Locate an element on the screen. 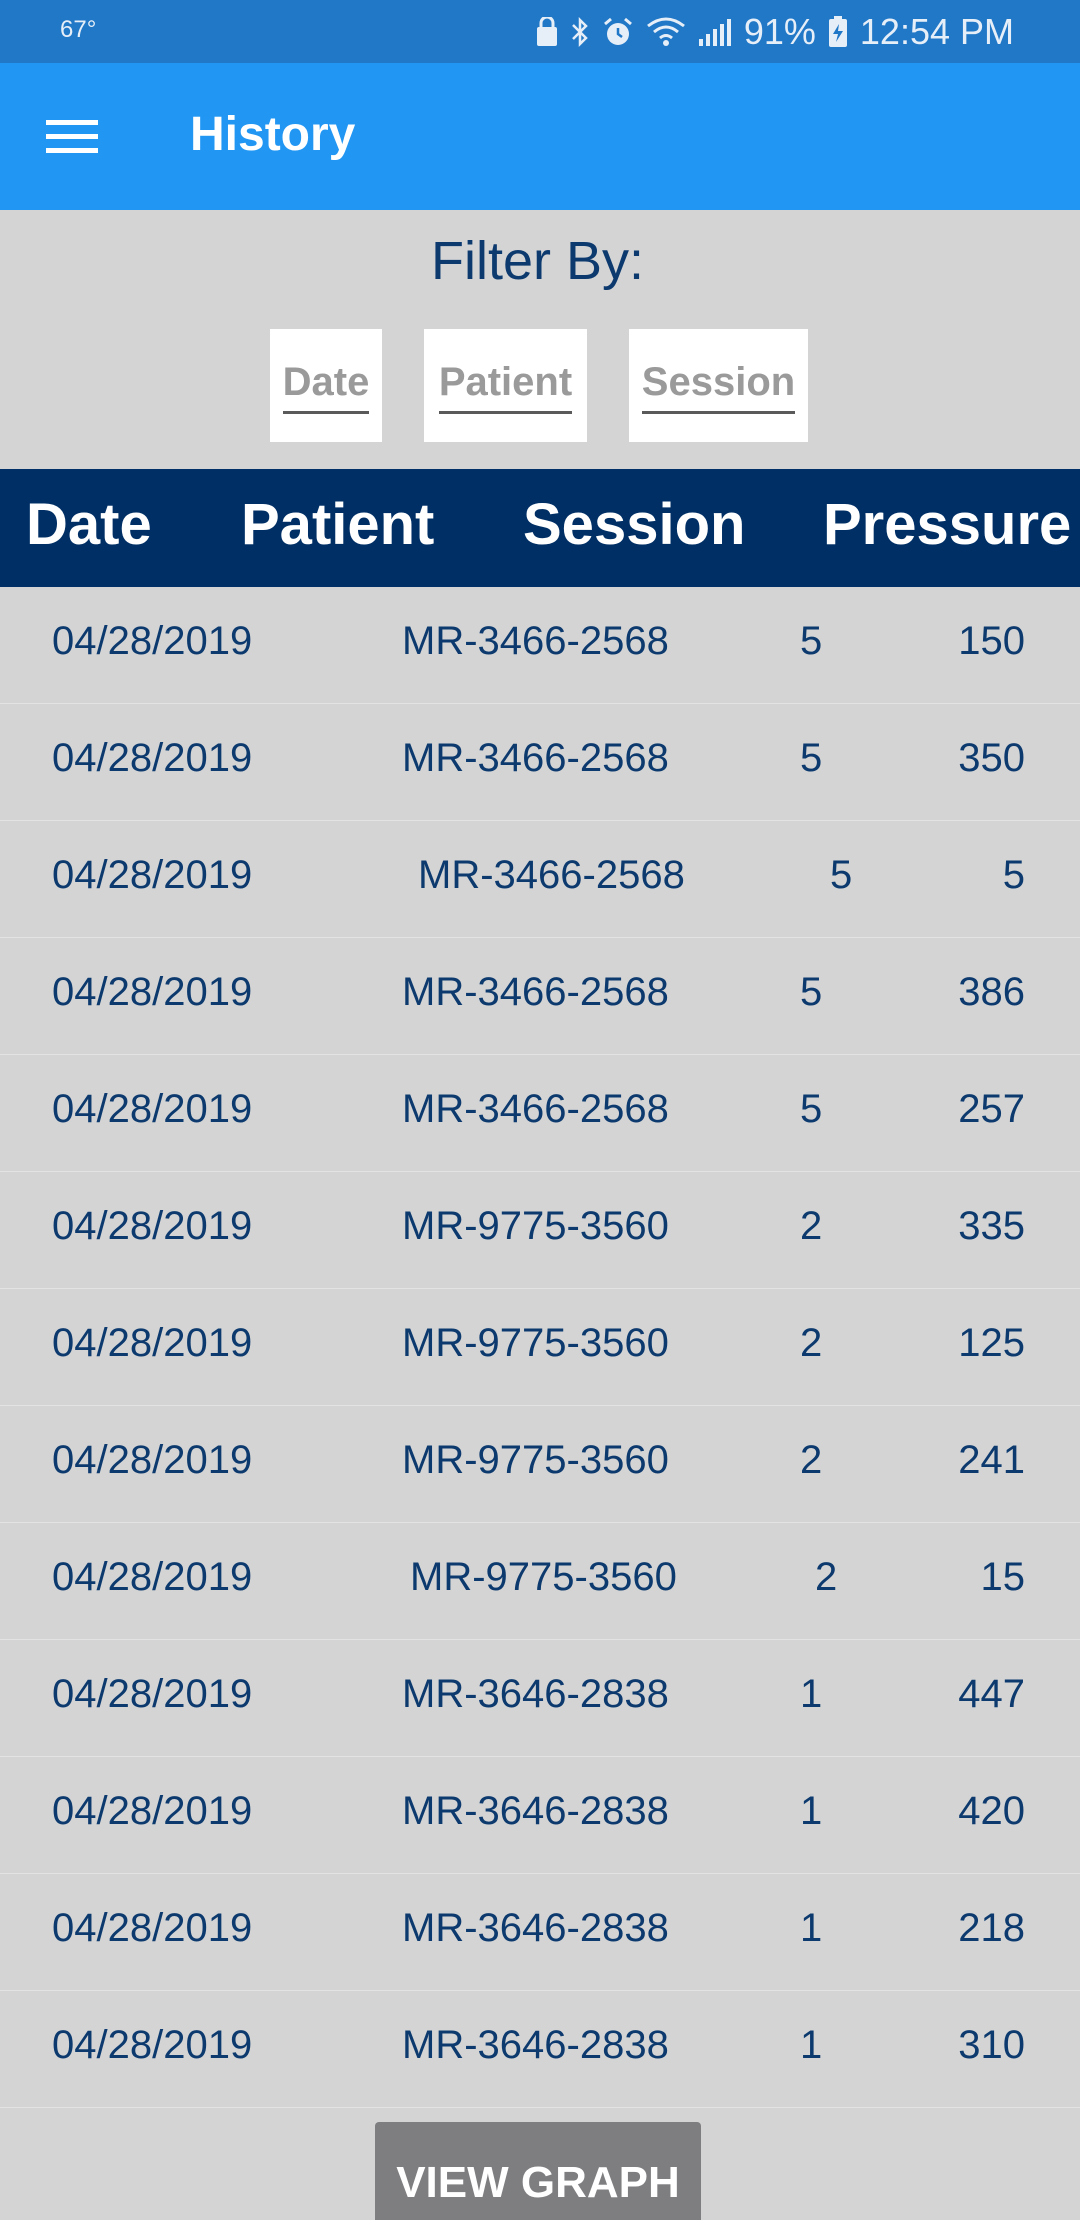 This screenshot has height=2220, width=1080. app-bar: History is located at coordinates (540, 136).